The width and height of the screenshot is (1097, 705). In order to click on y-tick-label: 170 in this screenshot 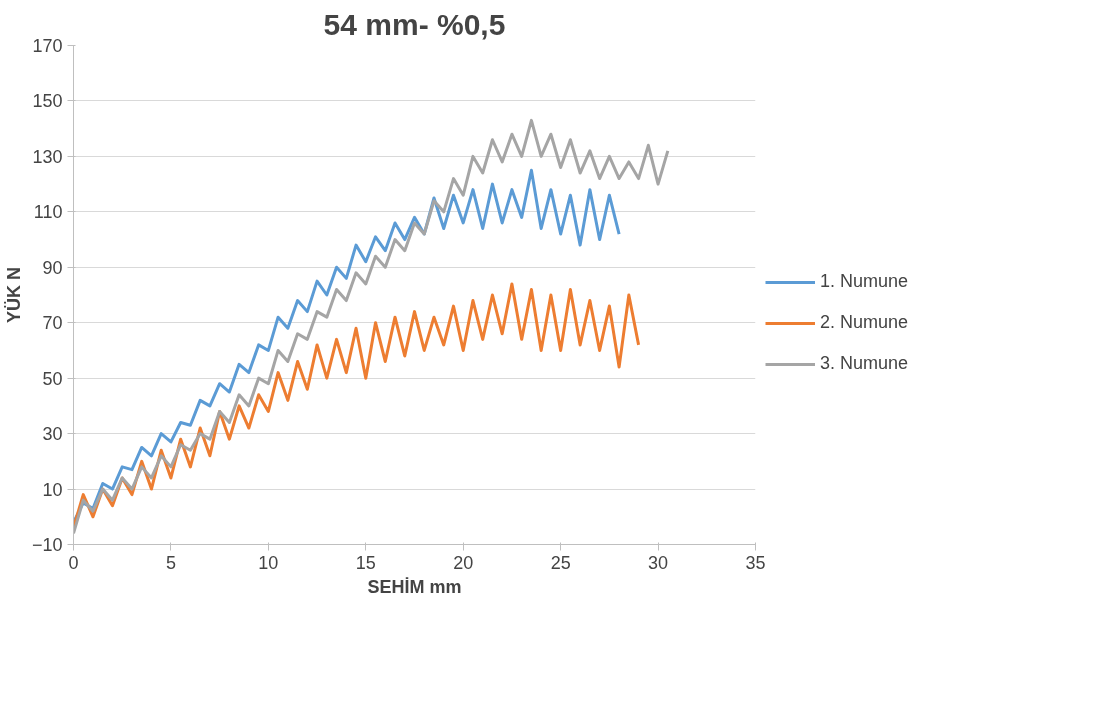, I will do `click(47, 46)`.